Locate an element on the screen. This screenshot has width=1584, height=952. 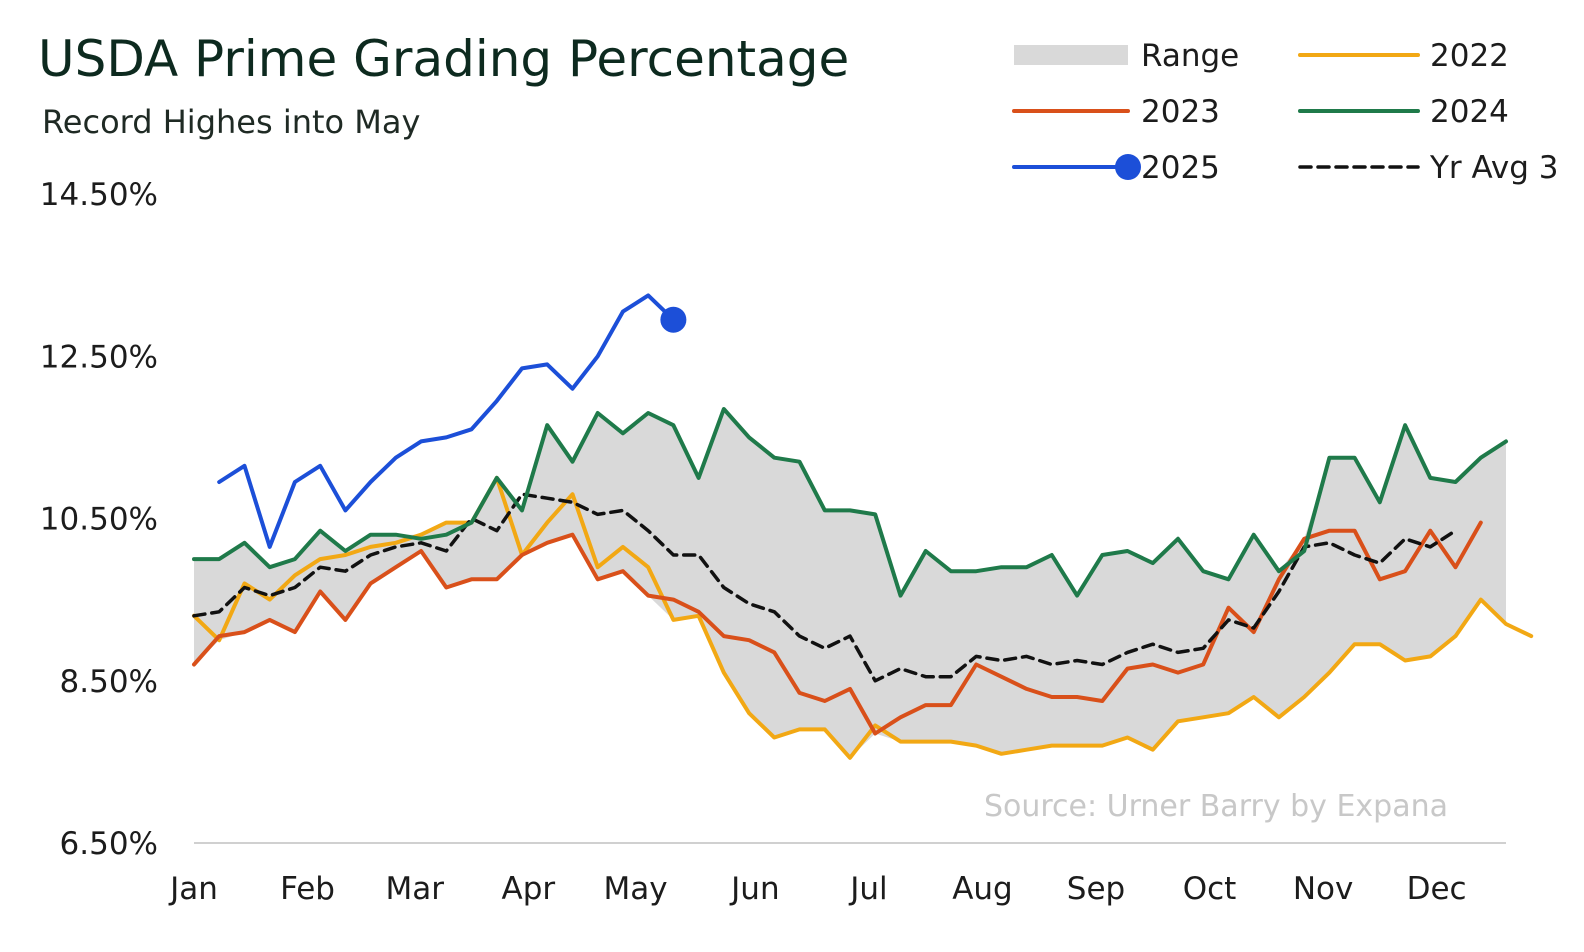
chart-subtitle: Record Highes into May is located at coordinates (231, 122).